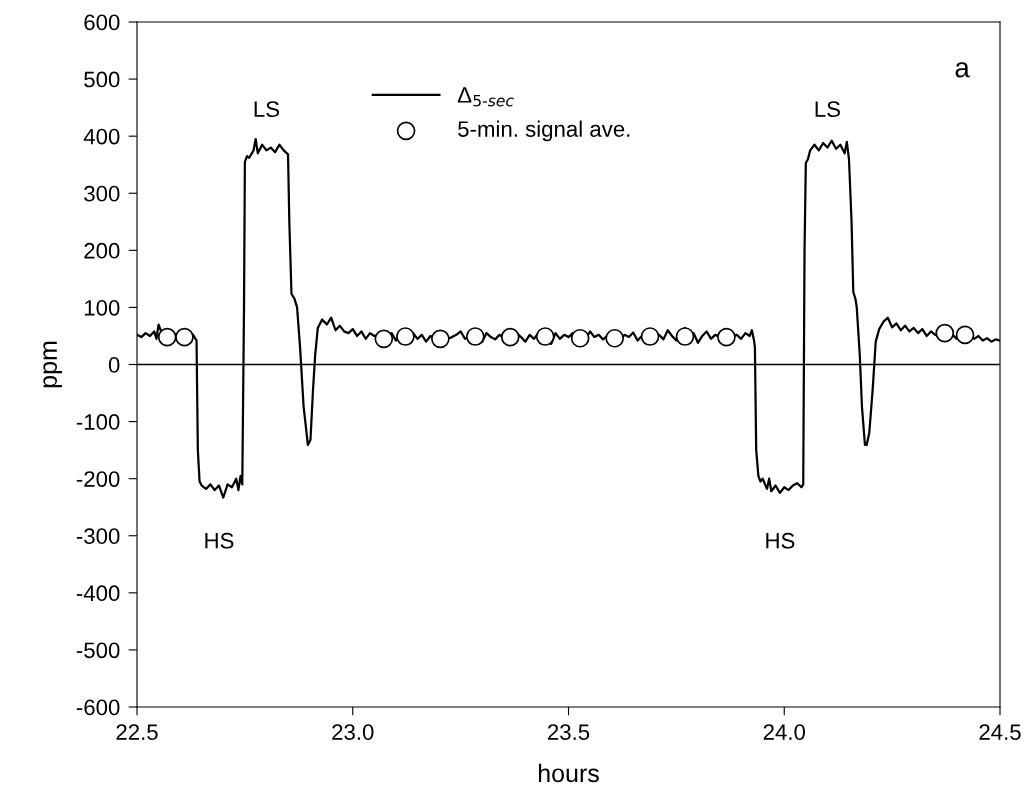 This screenshot has height=801, width=1029. I want to click on x-axis-title: hours, so click(568, 773).